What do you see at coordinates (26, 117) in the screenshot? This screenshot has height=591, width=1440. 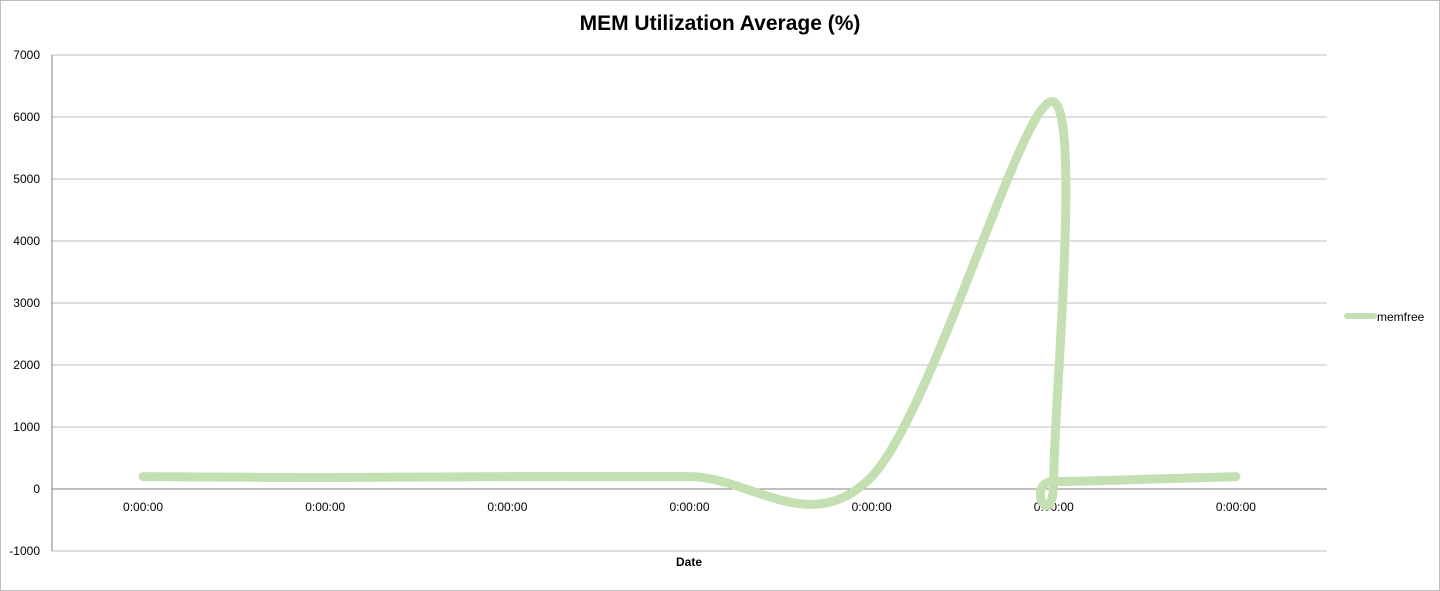 I see `y-tick-label: 6000` at bounding box center [26, 117].